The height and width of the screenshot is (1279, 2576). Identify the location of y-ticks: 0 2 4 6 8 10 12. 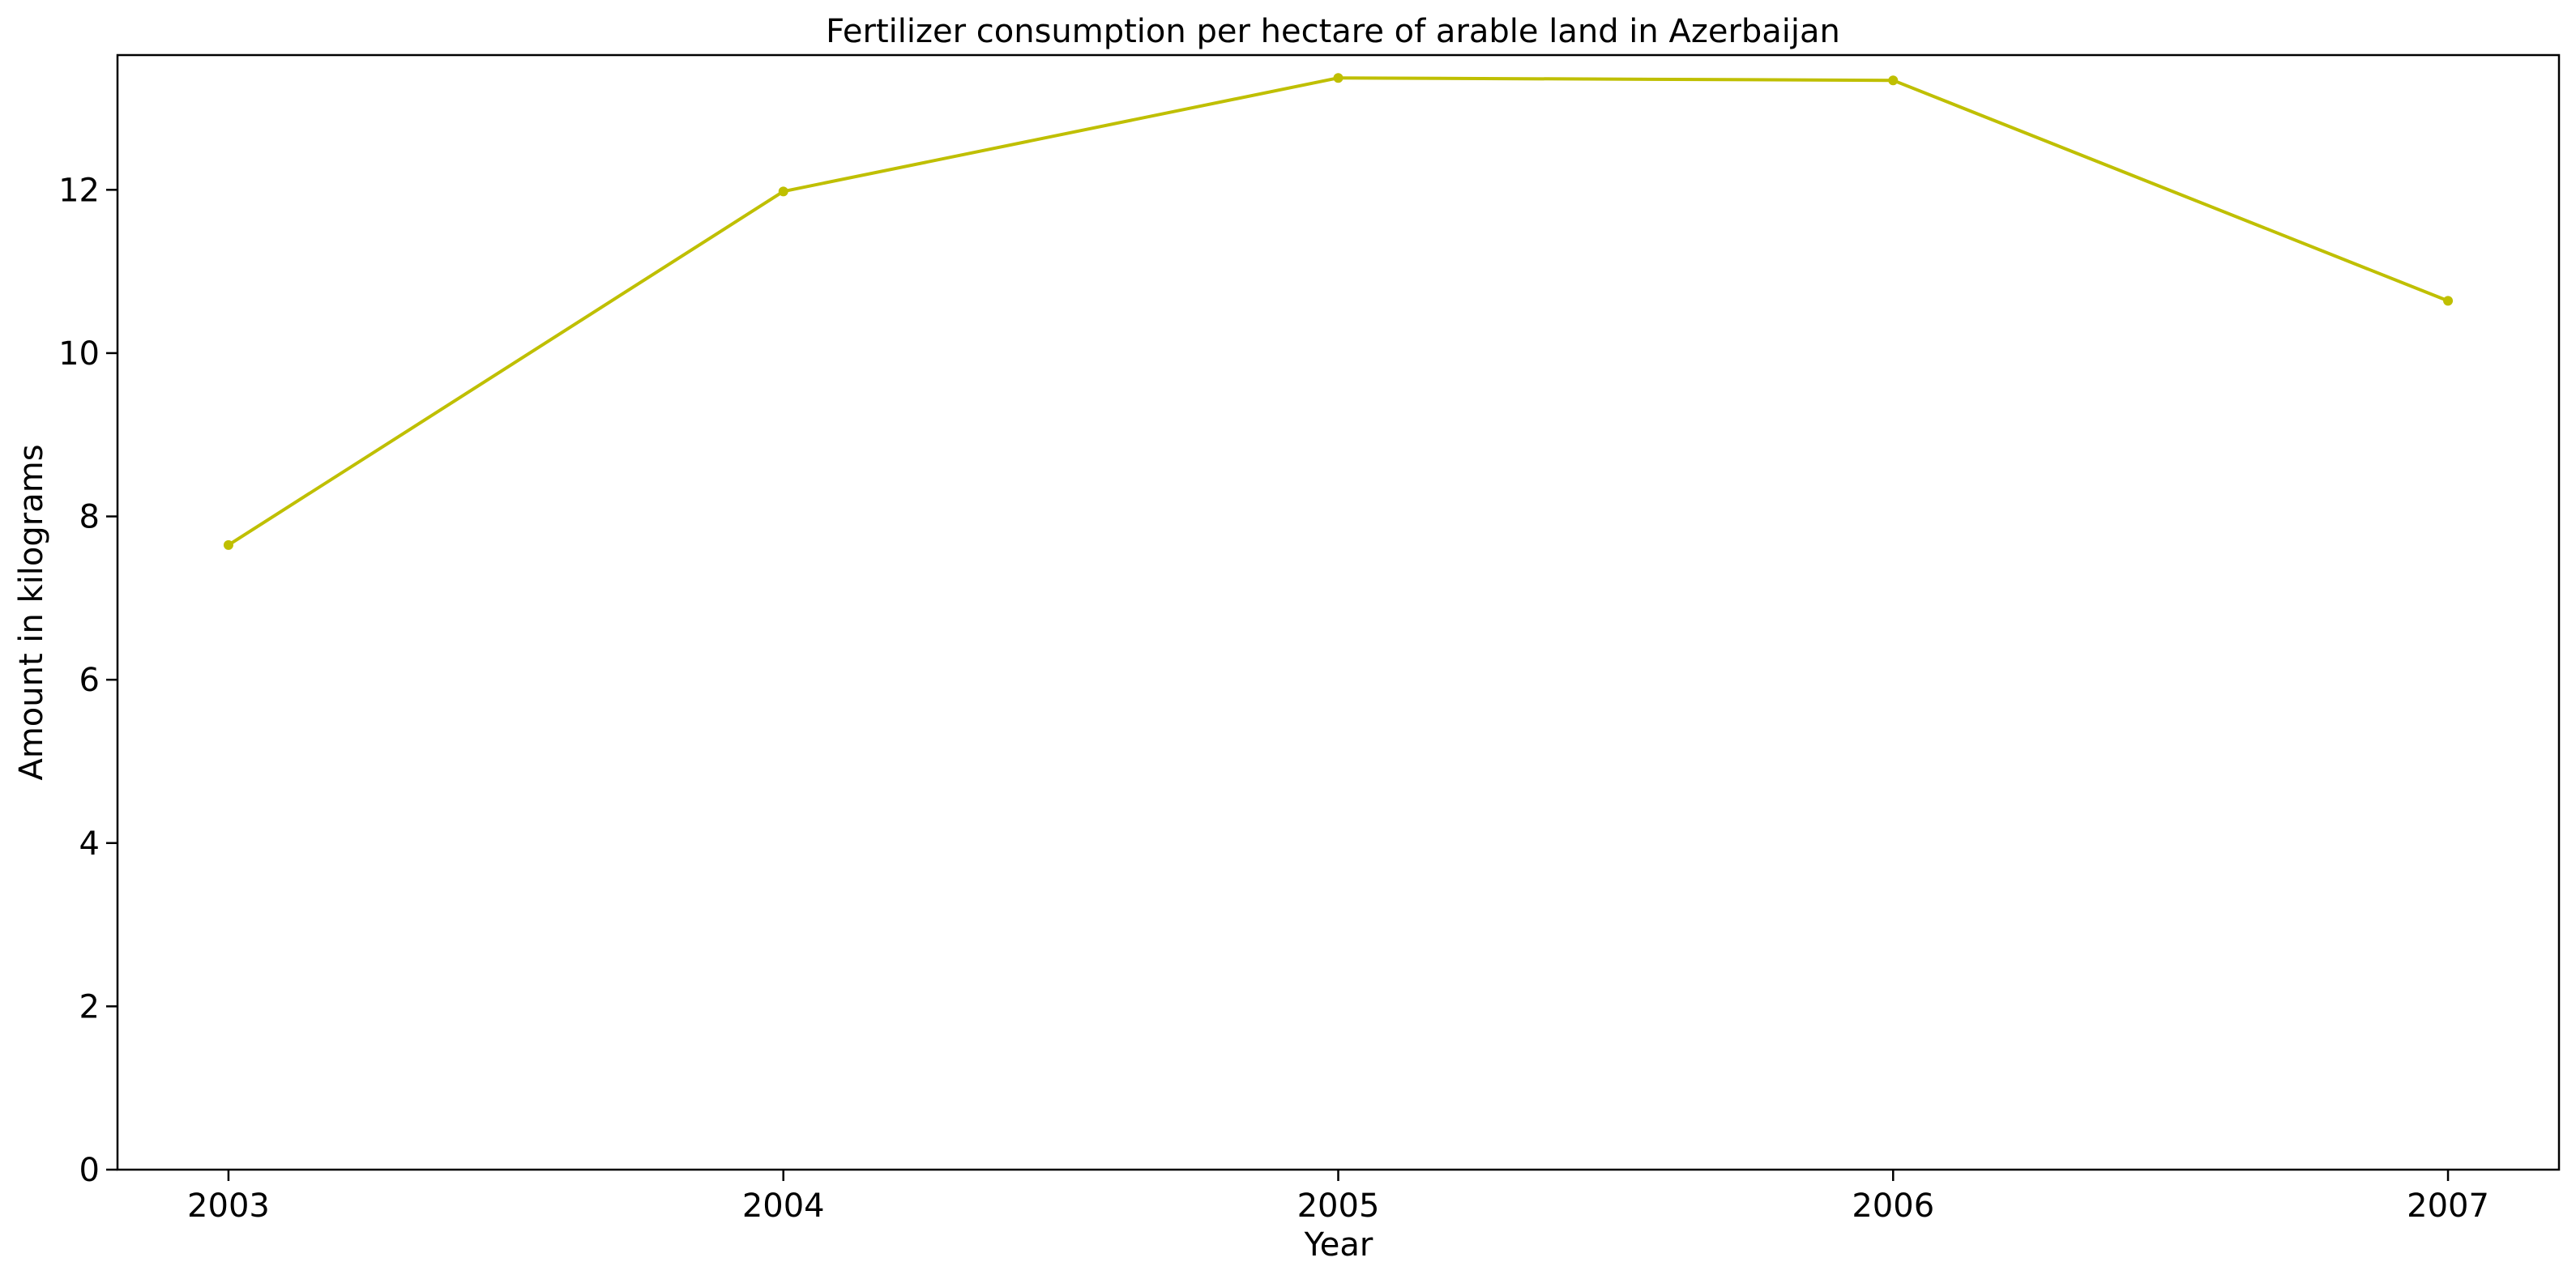
(87, 680).